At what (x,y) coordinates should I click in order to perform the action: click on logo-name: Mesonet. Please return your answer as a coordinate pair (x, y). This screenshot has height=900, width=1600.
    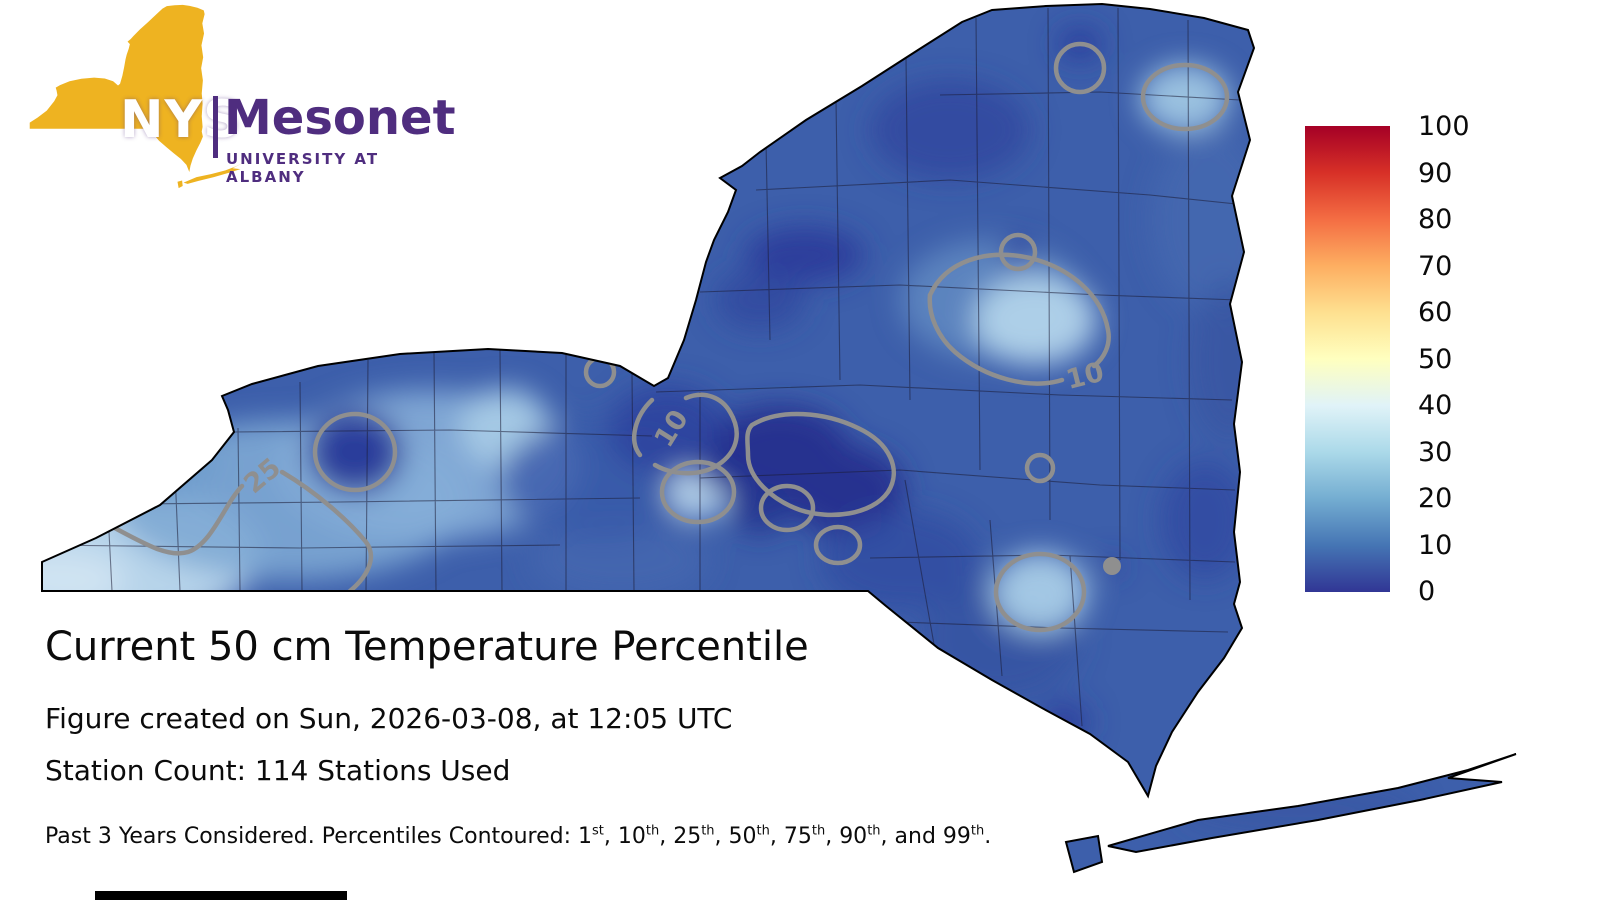
    Looking at the image, I should click on (340, 118).